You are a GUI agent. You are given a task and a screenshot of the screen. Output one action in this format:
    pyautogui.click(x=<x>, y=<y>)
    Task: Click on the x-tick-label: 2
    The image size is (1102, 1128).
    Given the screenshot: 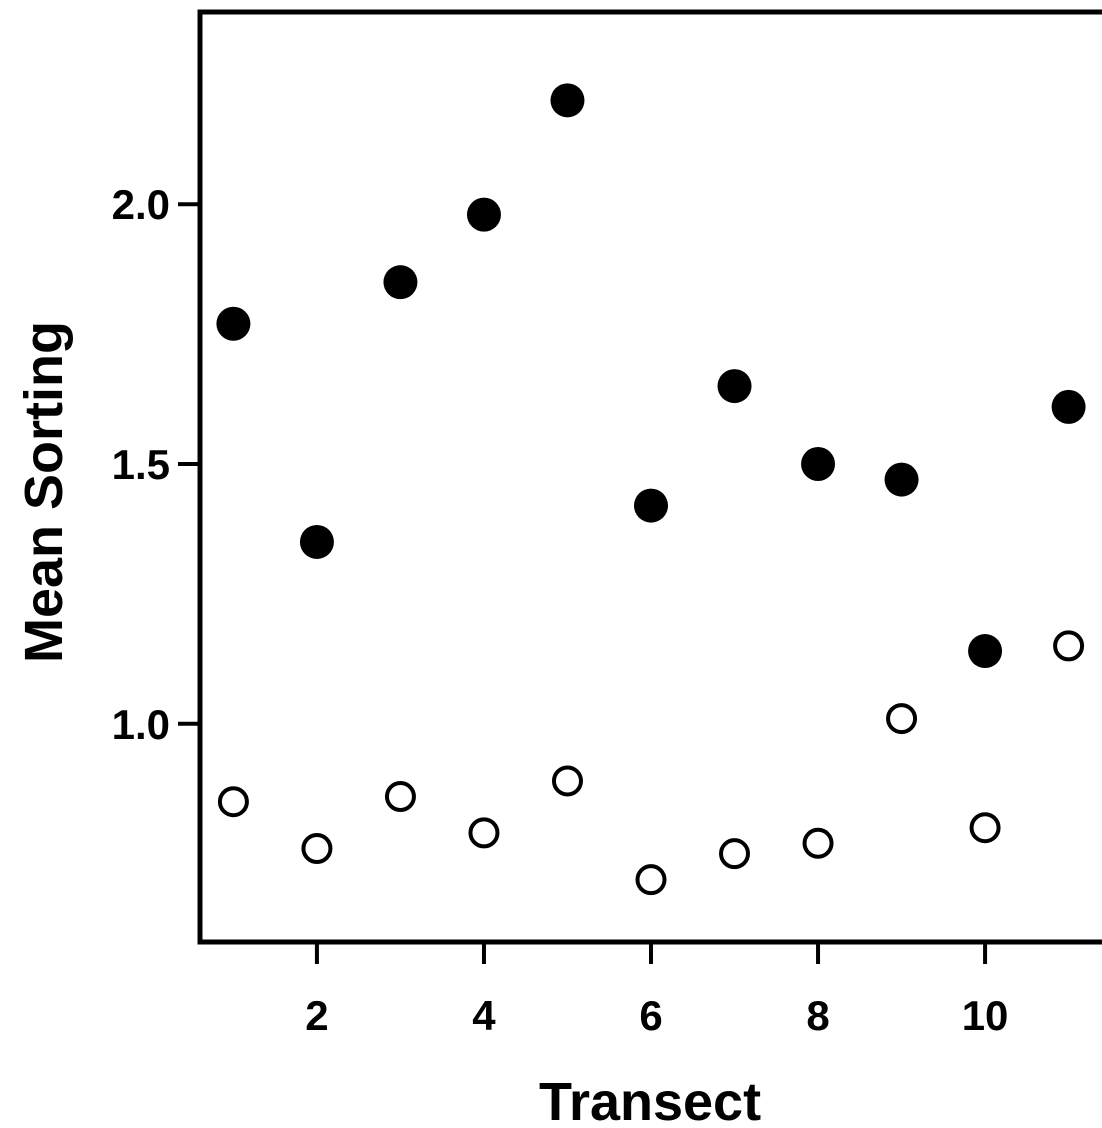 What is the action you would take?
    pyautogui.click(x=316, y=1015)
    